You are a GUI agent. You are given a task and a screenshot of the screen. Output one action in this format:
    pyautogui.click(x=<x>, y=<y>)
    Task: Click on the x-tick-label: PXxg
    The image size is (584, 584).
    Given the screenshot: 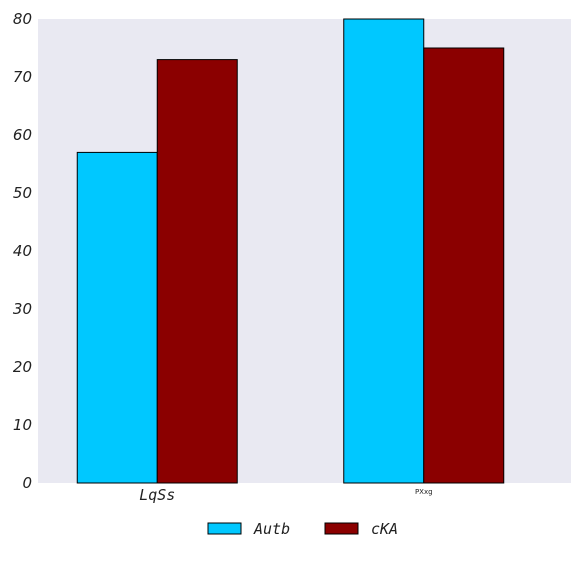 What is the action you would take?
    pyautogui.click(x=424, y=492)
    